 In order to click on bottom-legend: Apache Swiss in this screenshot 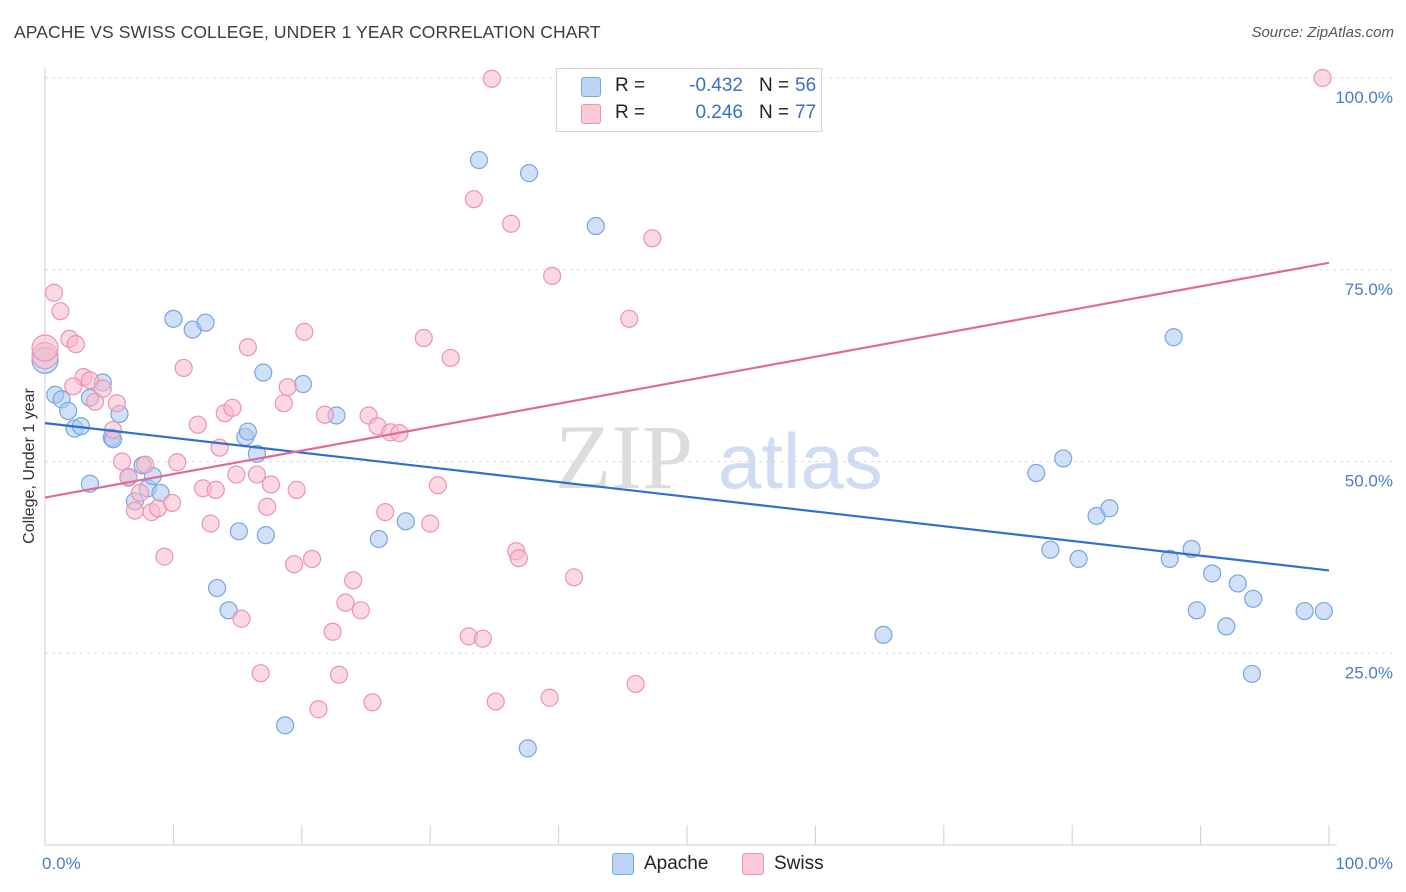, I will do `click(703, 865)`.